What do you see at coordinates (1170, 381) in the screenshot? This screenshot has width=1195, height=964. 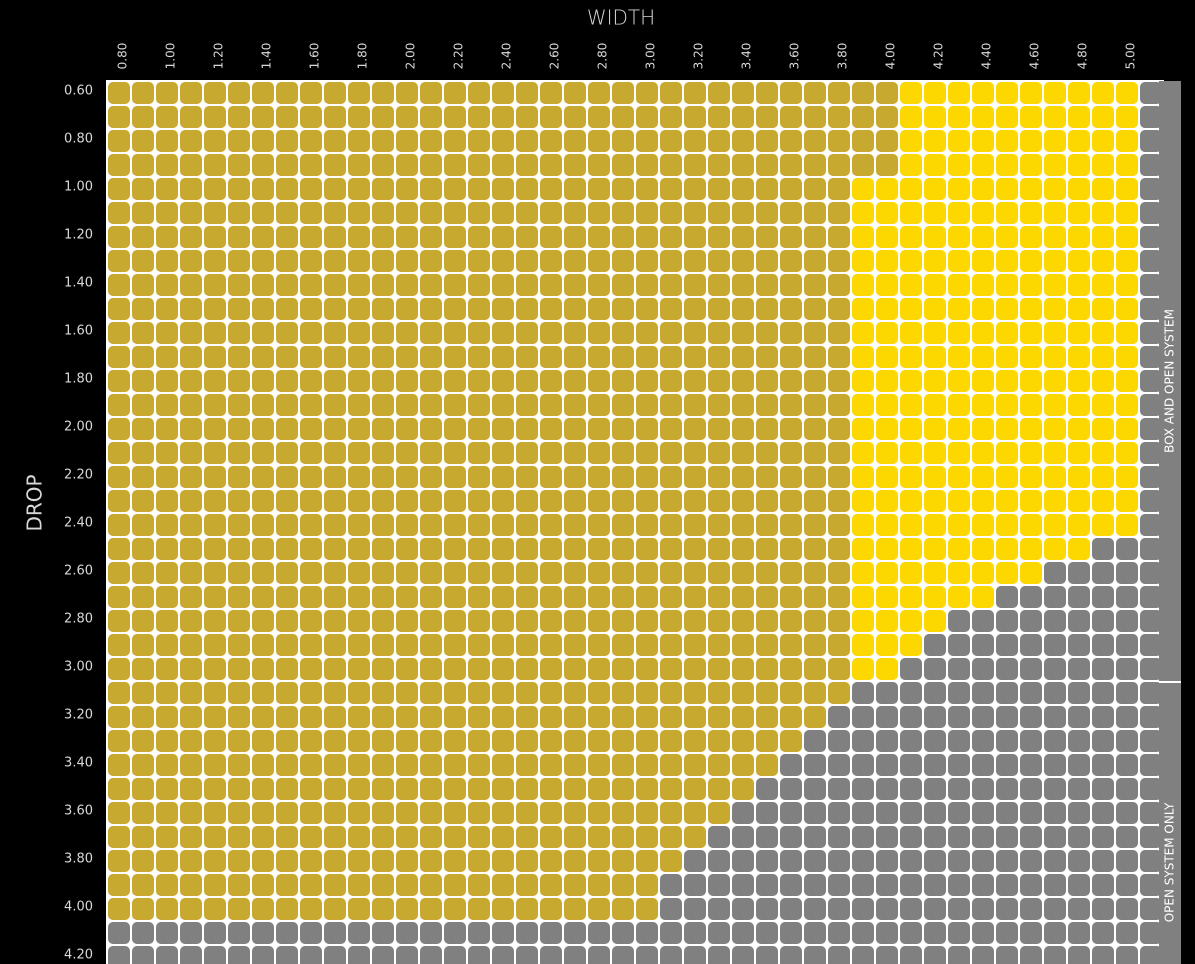 I see `side-band` at bounding box center [1170, 381].